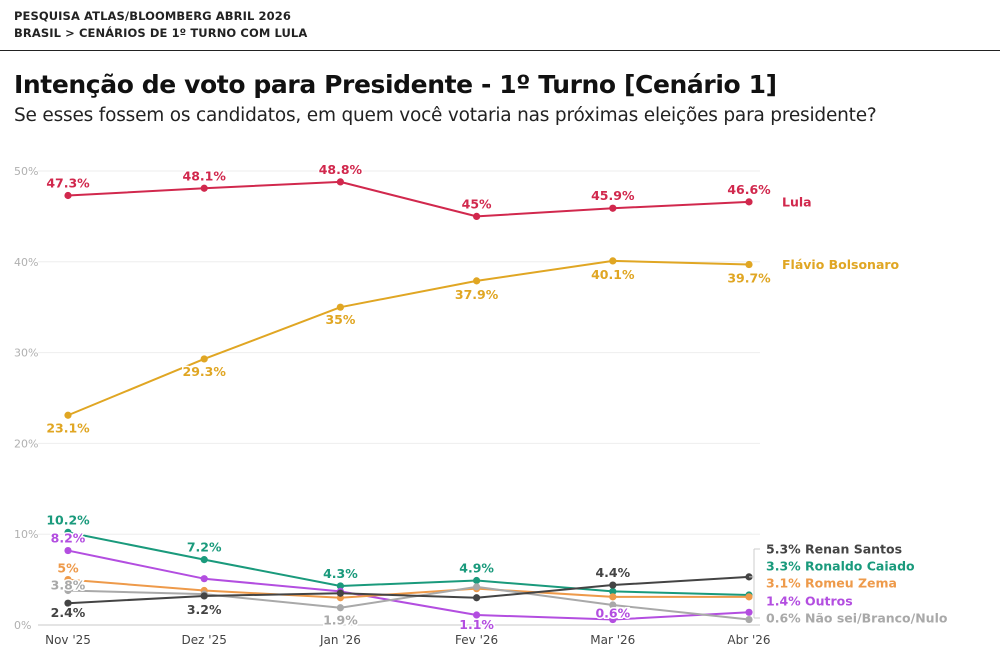 The height and width of the screenshot is (660, 1000). Describe the element at coordinates (26, 171) in the screenshot. I see `y-tick-label: 50%` at that location.